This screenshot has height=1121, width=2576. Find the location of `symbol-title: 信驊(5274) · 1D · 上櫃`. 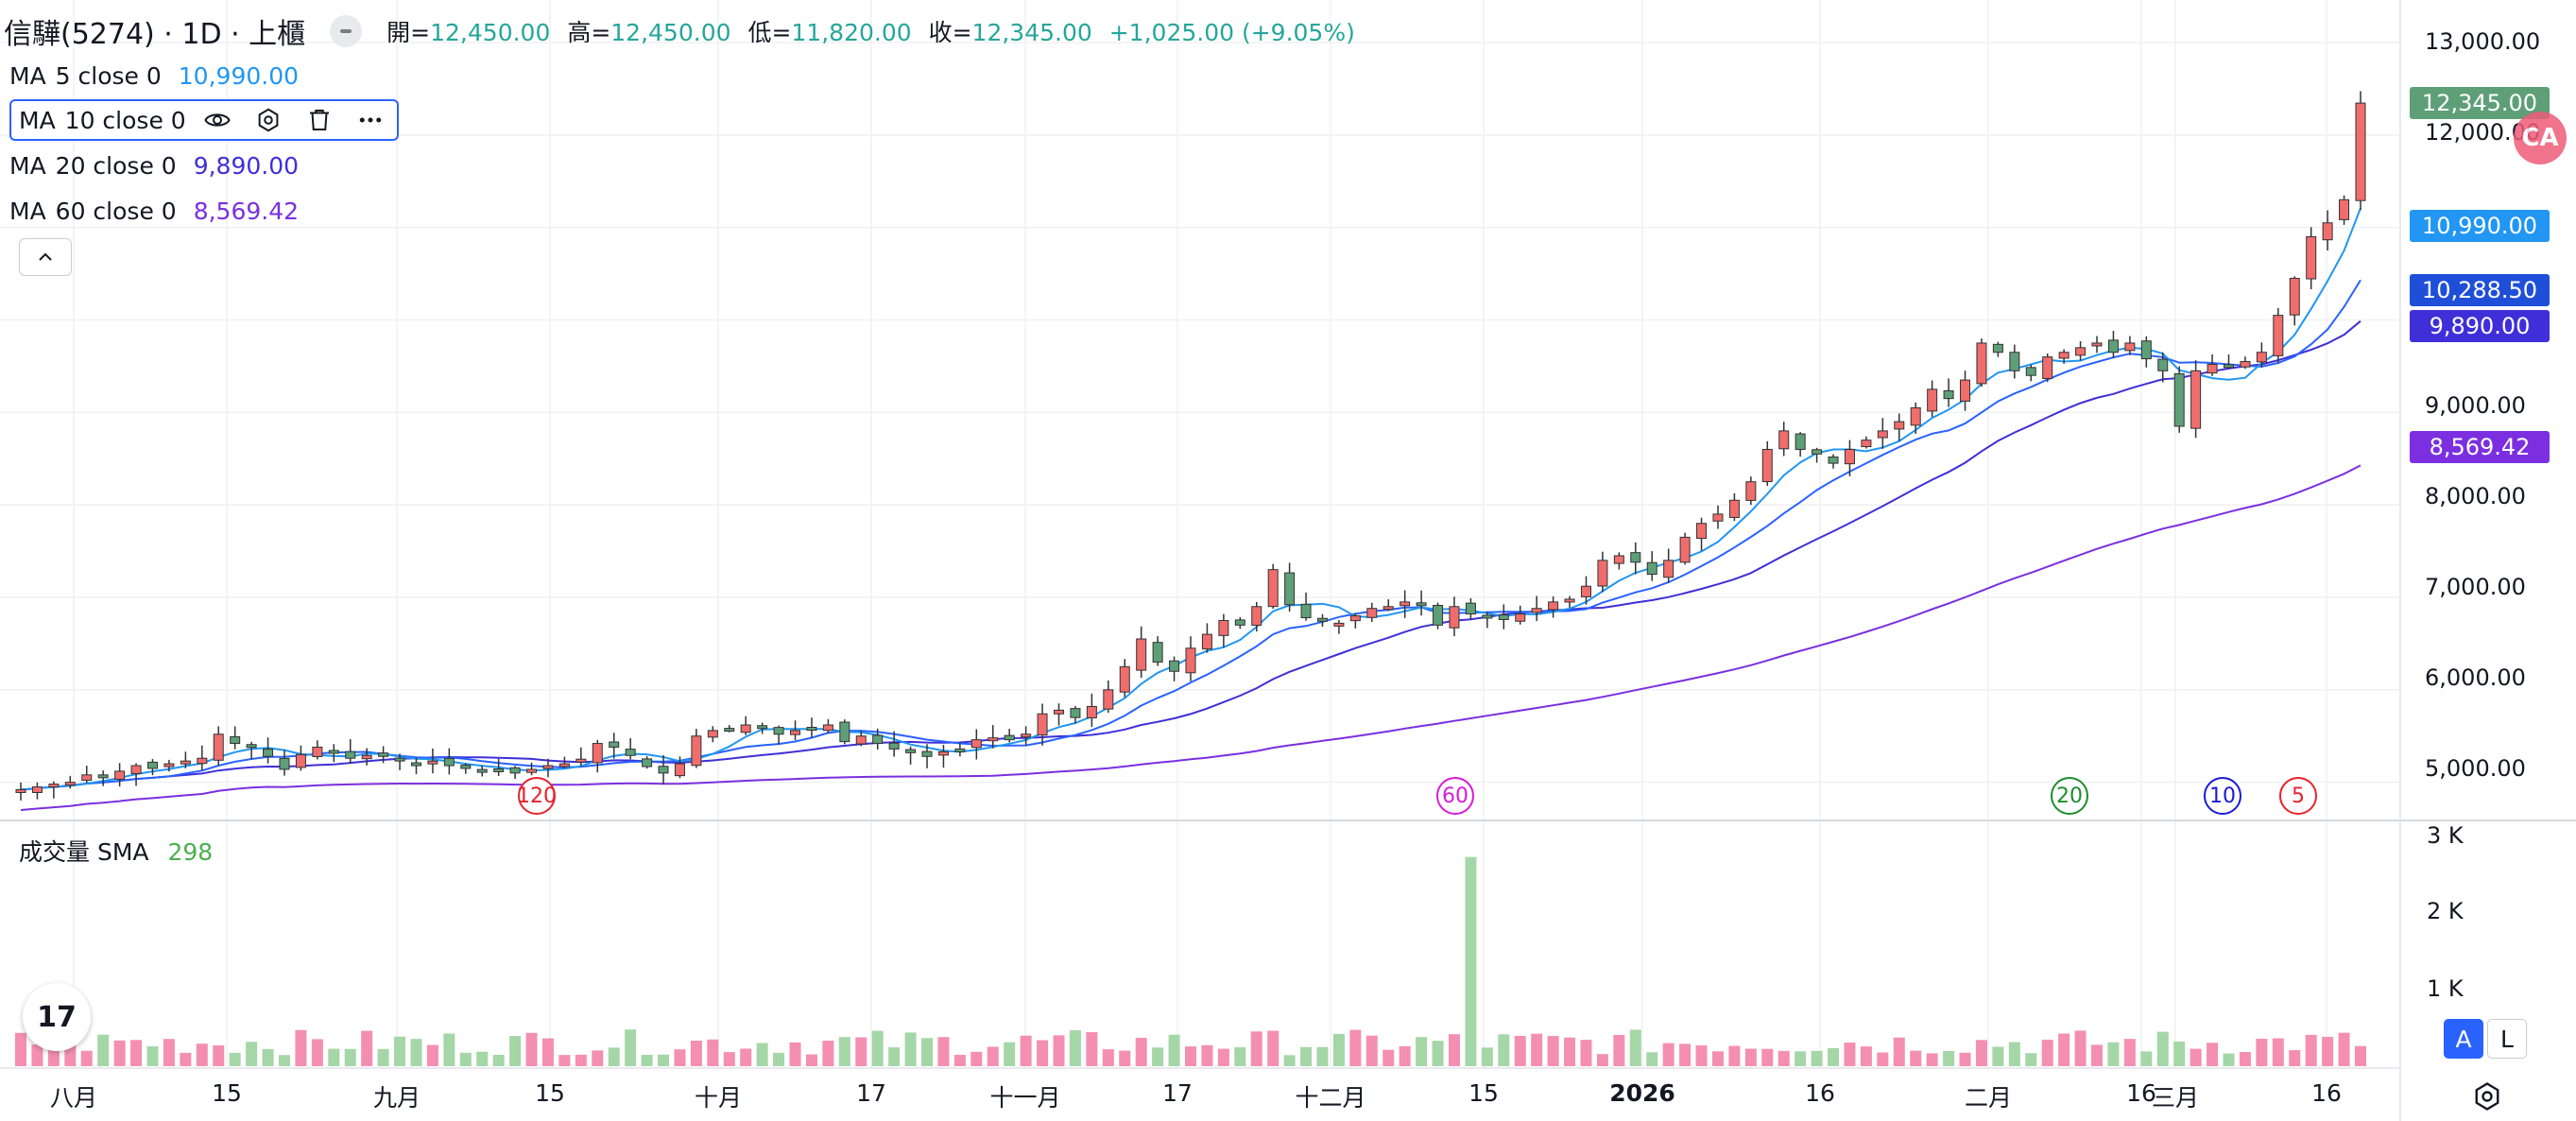

symbol-title: 信驊(5274) · 1D · 上櫃 is located at coordinates (155, 34).